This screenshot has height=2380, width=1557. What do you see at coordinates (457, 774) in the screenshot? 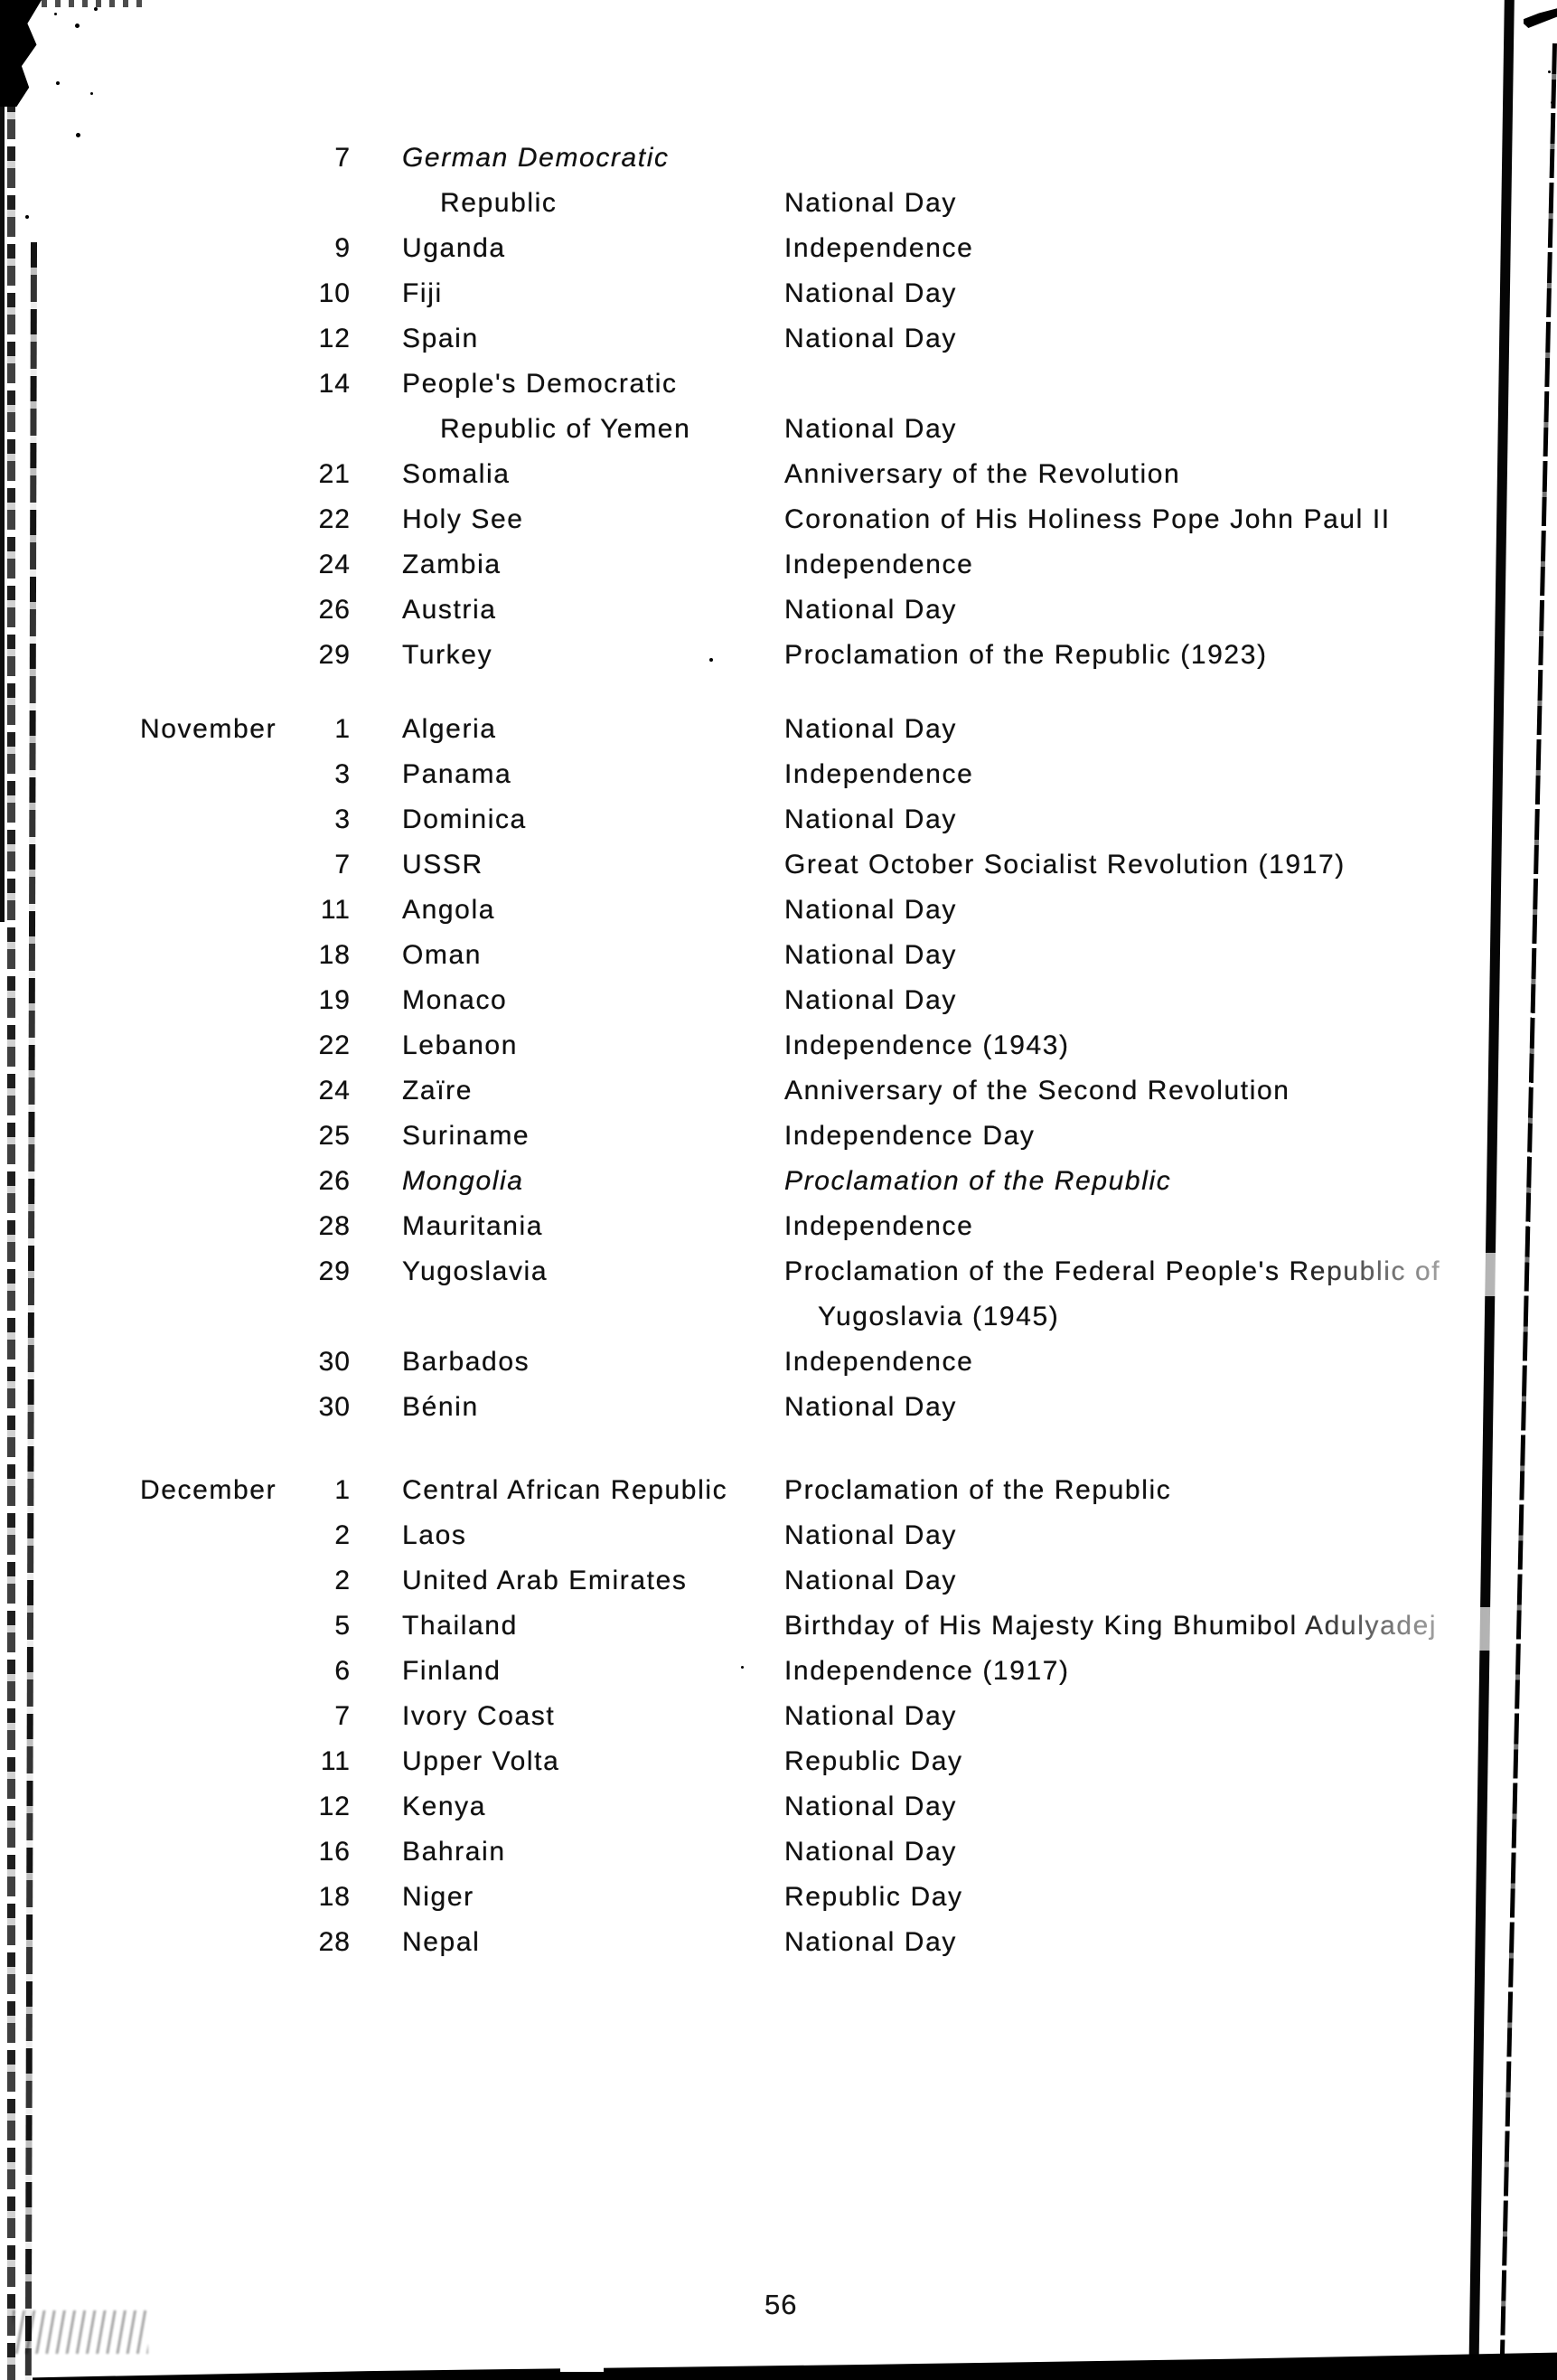
I see `country-cell: Panama` at bounding box center [457, 774].